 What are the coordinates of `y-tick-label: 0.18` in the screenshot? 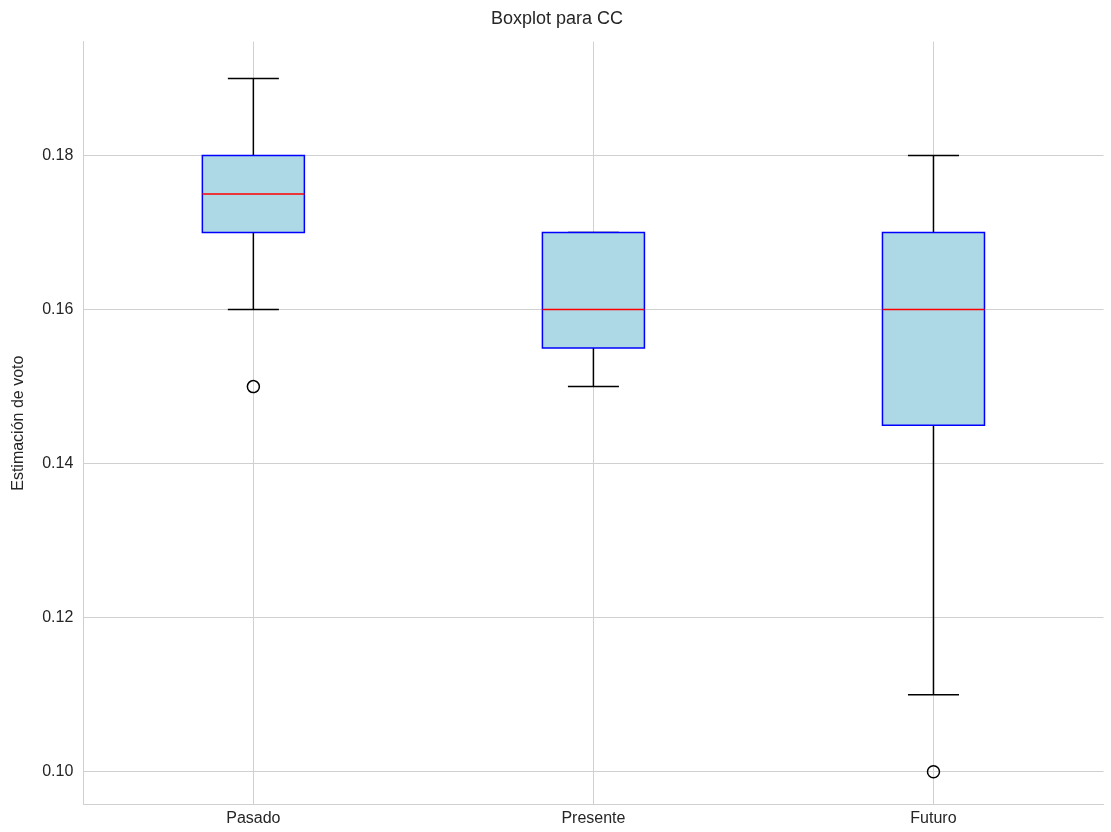 It's located at (58, 154).